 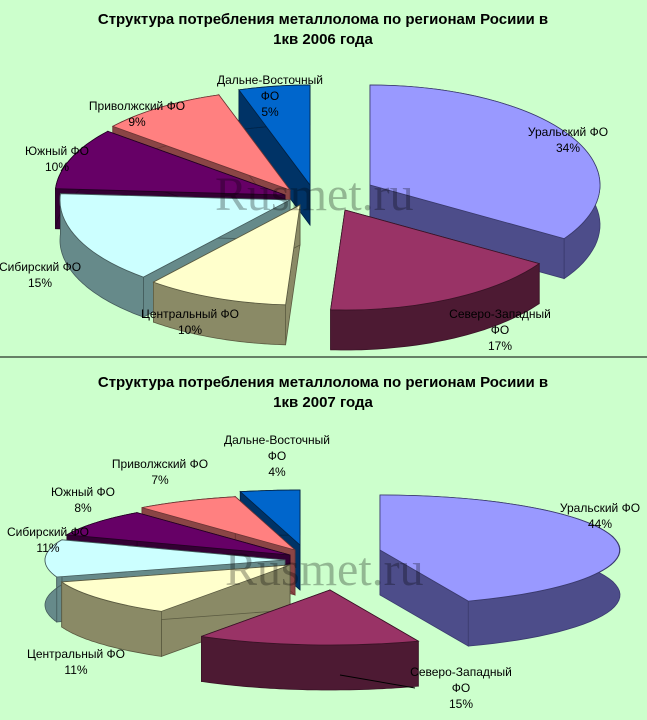 I want to click on slice-percent: 17%, so click(x=500, y=346).